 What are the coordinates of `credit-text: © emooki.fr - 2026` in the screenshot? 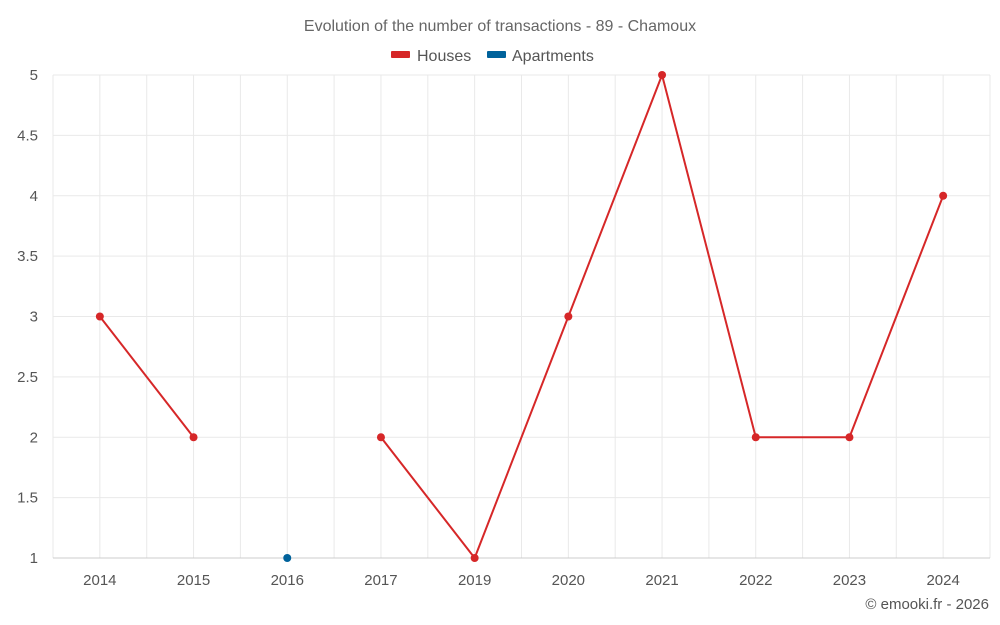 It's located at (927, 604).